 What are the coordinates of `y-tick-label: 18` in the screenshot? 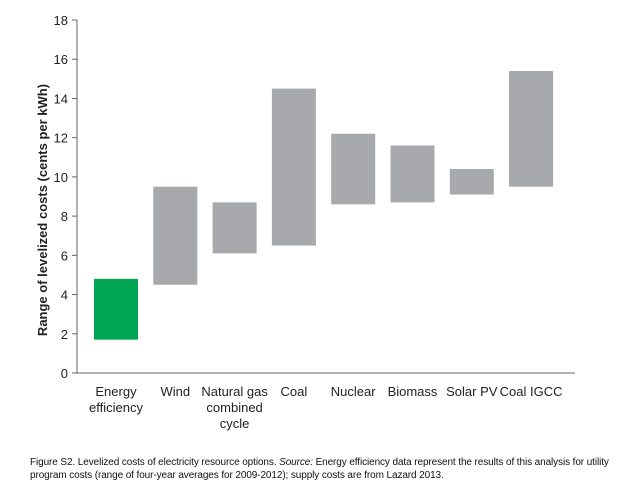 It's located at (61, 20).